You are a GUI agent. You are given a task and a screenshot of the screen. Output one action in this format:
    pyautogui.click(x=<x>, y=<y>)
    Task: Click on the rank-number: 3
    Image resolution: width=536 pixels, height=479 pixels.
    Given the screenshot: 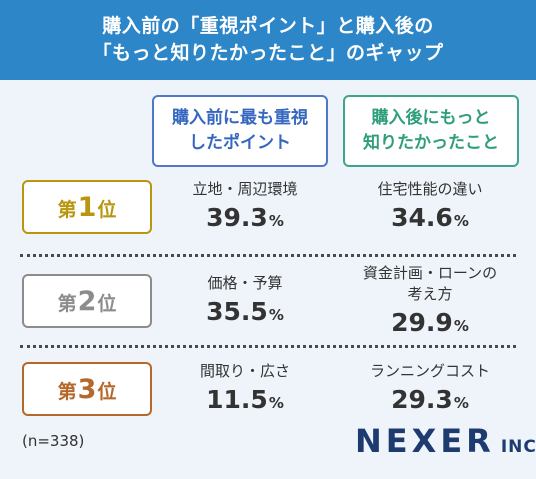 What is the action you would take?
    pyautogui.click(x=87, y=389)
    